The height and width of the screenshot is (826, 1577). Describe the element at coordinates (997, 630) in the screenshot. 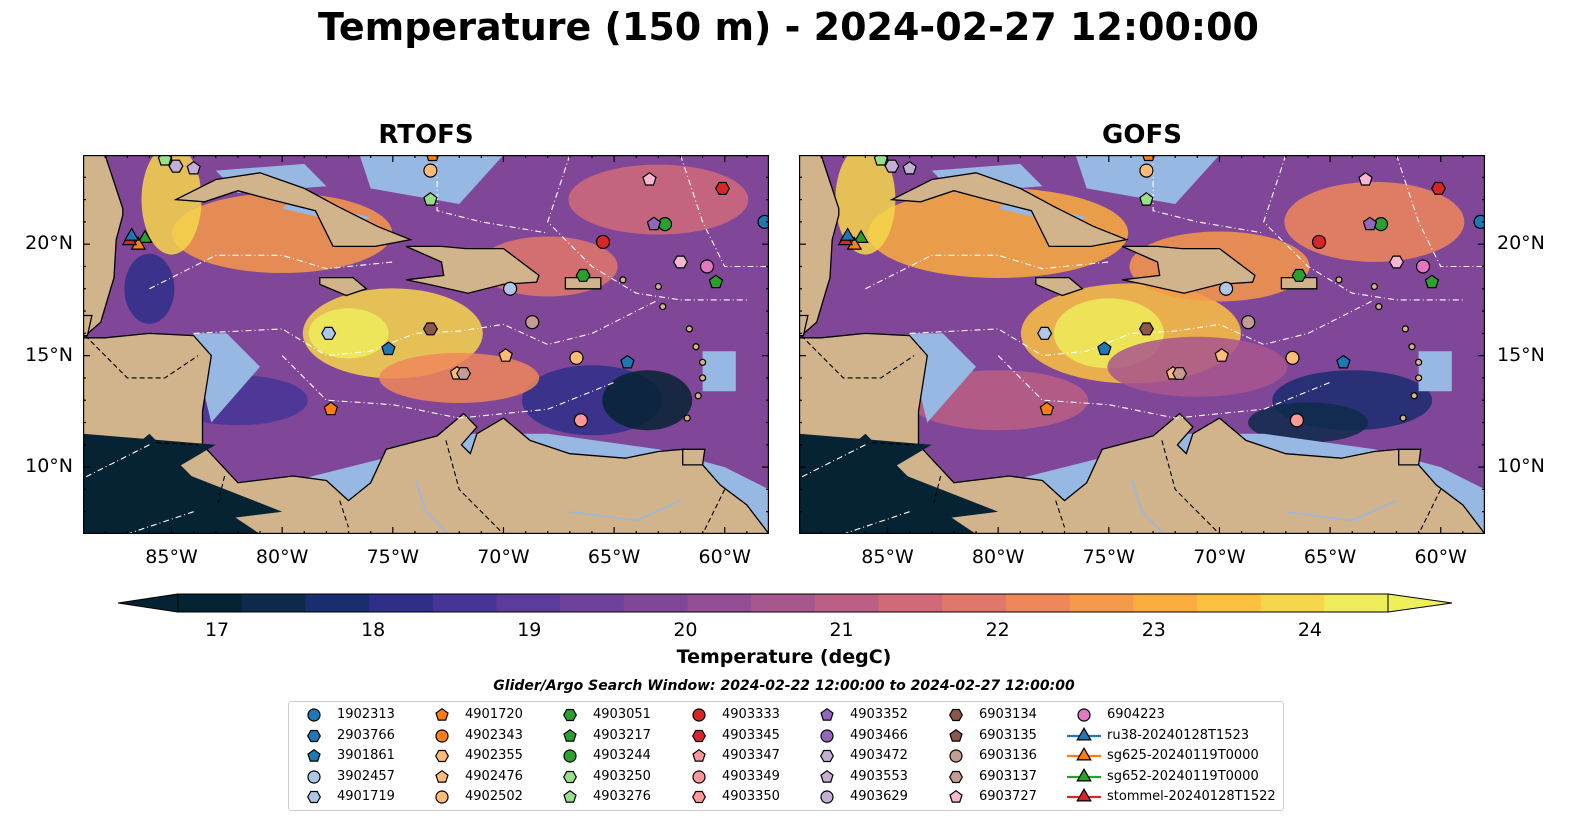

I see `colorbar-tick-label: 22` at that location.